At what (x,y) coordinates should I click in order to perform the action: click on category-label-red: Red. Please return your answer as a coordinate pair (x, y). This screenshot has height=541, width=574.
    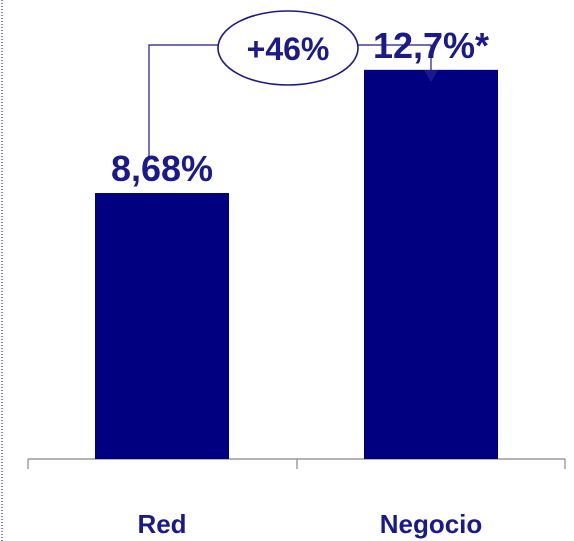
    Looking at the image, I should click on (161, 524).